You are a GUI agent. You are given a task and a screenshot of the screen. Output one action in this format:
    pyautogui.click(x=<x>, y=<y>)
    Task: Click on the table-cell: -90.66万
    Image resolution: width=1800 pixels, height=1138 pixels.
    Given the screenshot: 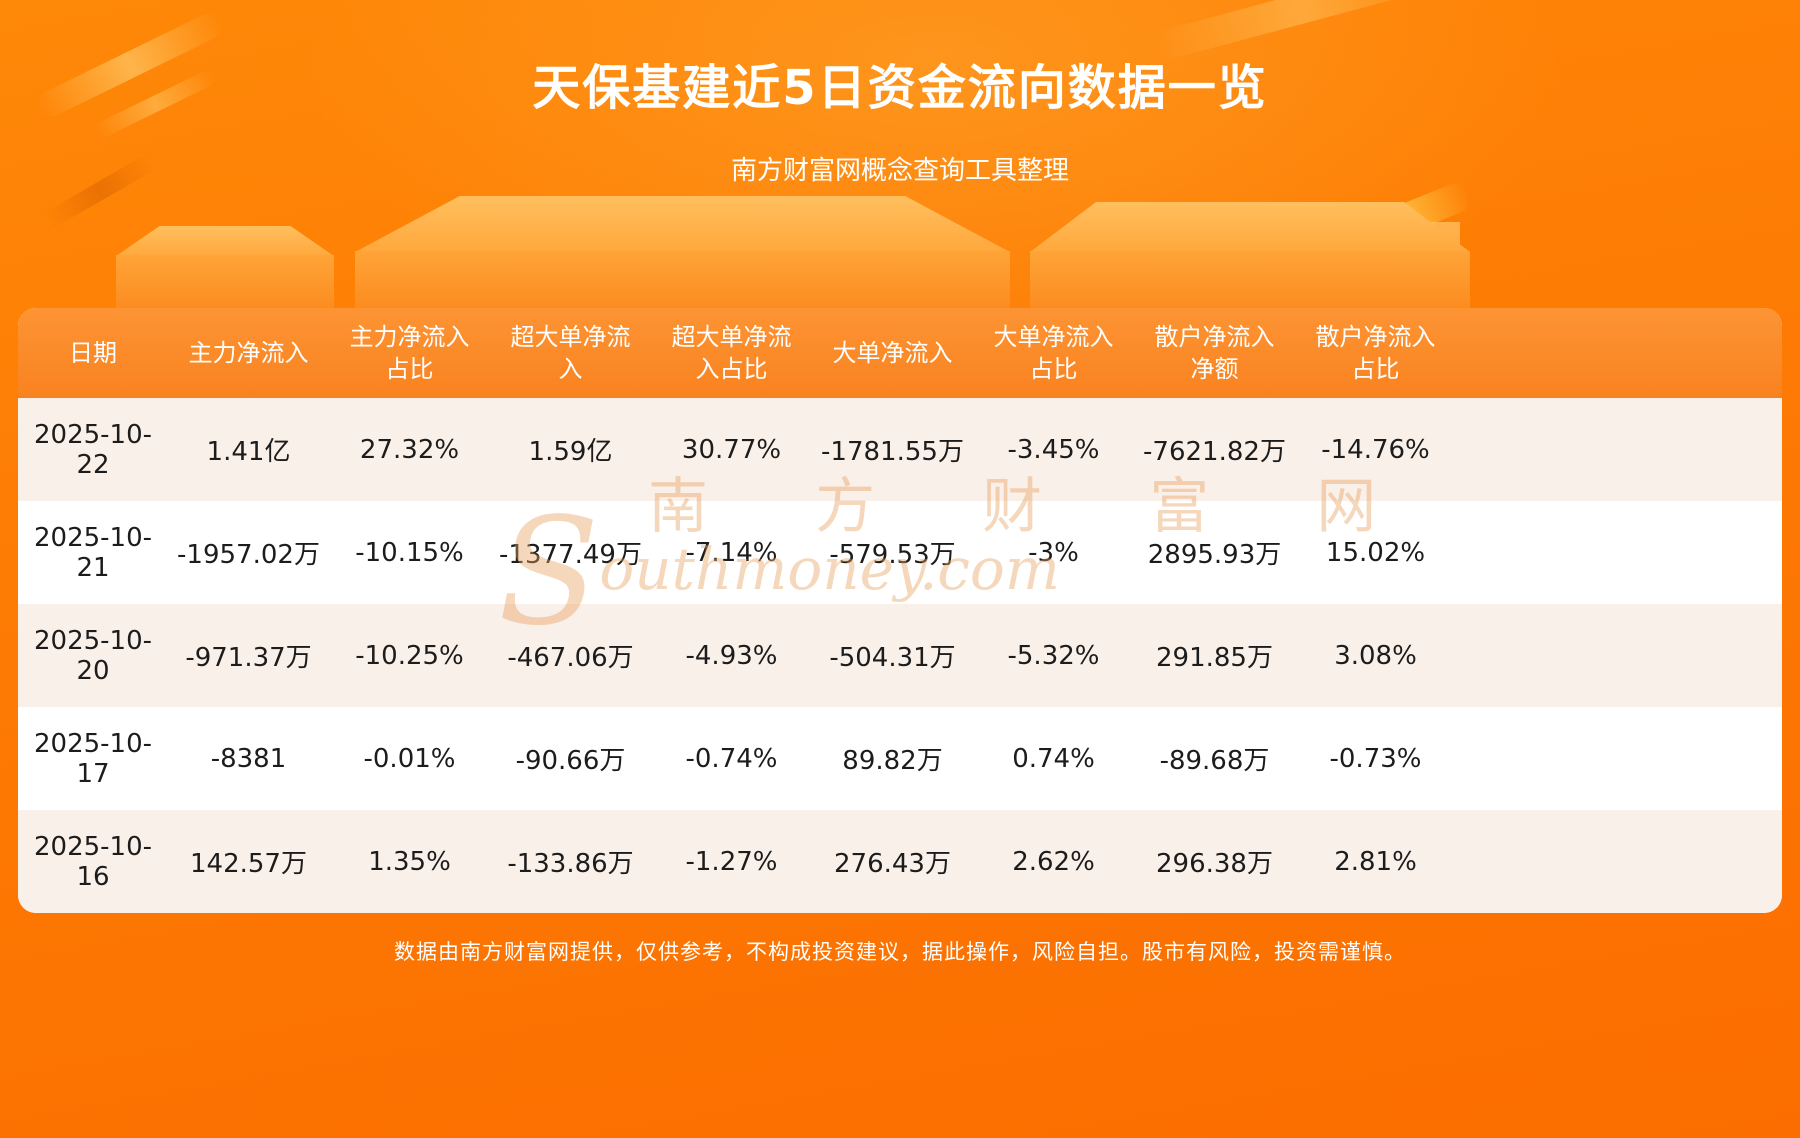 What is the action you would take?
    pyautogui.click(x=570, y=761)
    